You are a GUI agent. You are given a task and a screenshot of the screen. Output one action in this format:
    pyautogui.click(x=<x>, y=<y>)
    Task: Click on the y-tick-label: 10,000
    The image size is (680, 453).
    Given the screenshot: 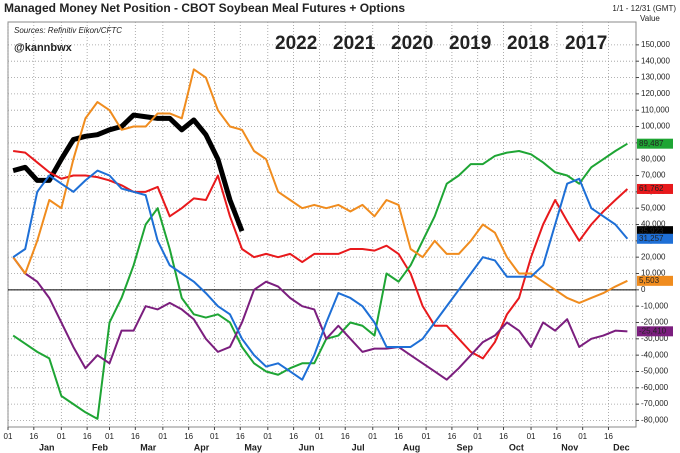 What is the action you would take?
    pyautogui.click(x=653, y=273)
    